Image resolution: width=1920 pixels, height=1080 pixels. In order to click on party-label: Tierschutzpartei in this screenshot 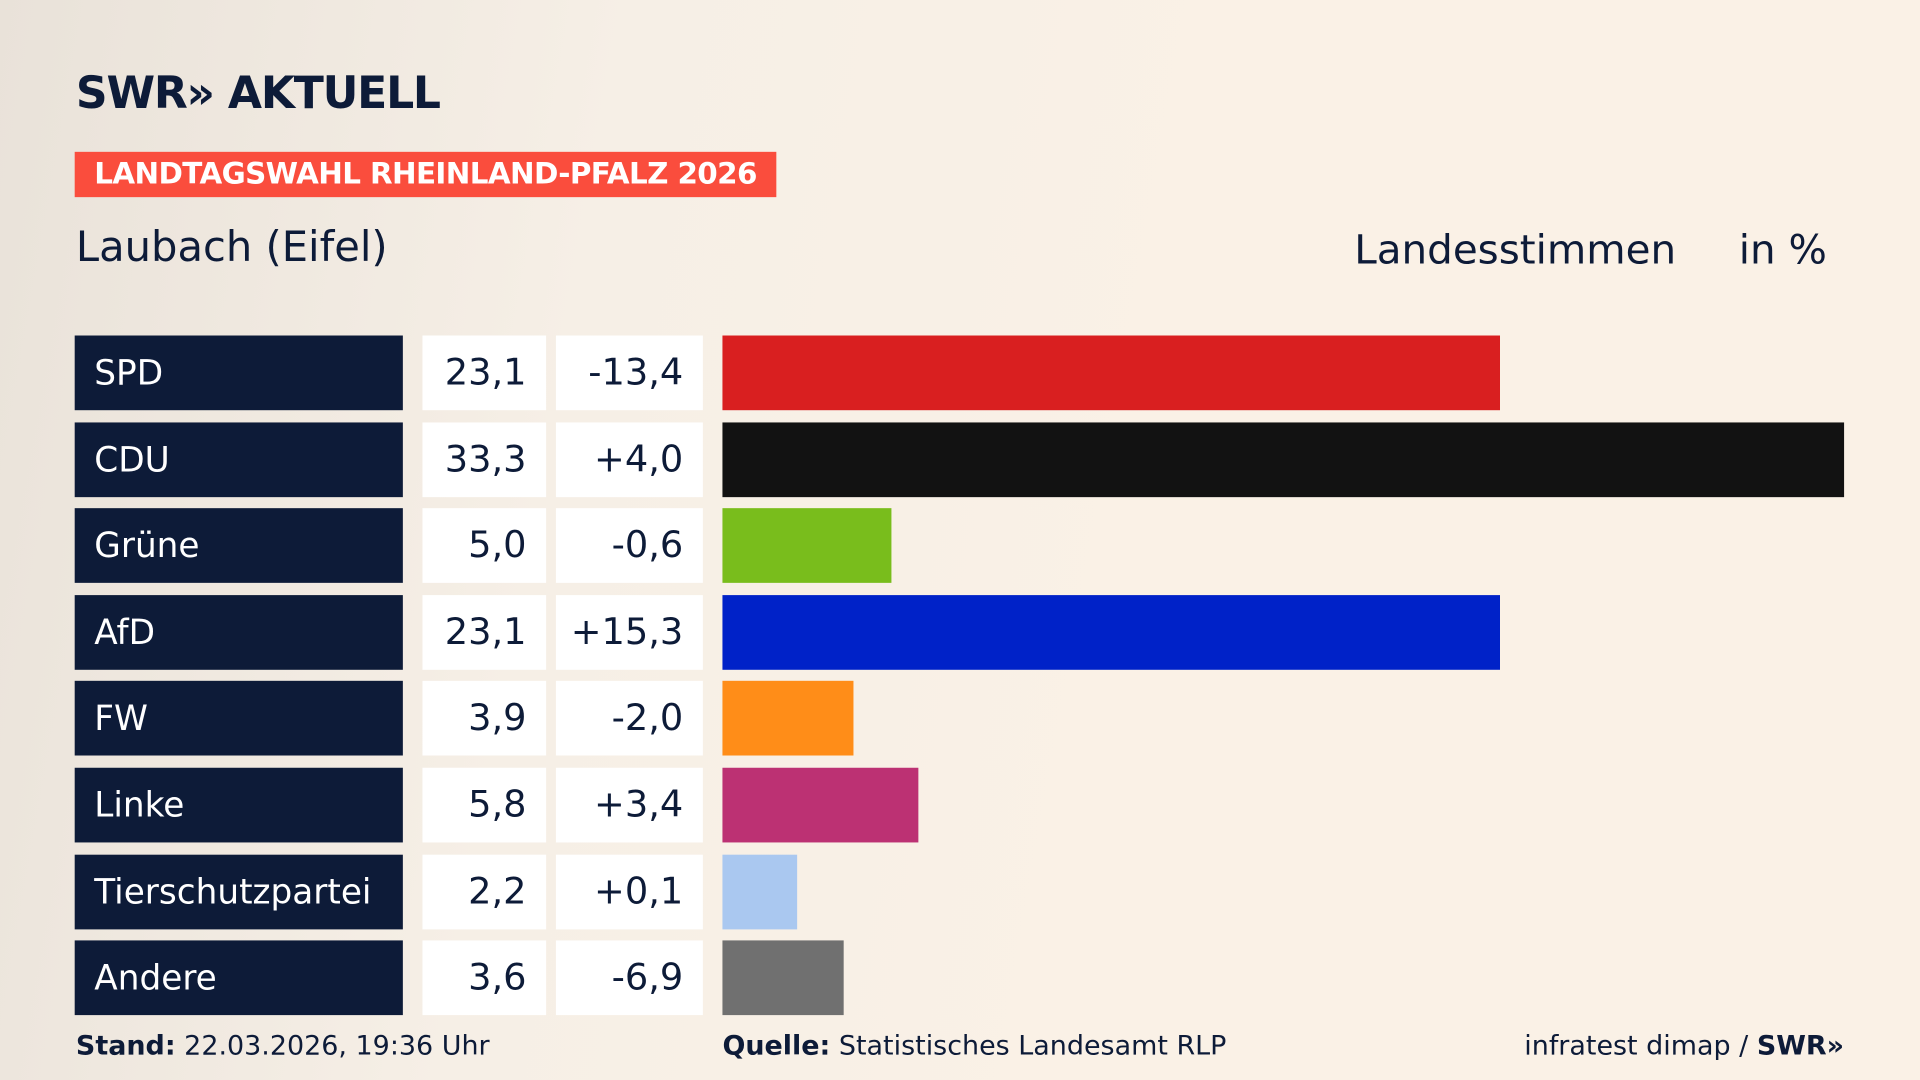, I will do `click(238, 891)`.